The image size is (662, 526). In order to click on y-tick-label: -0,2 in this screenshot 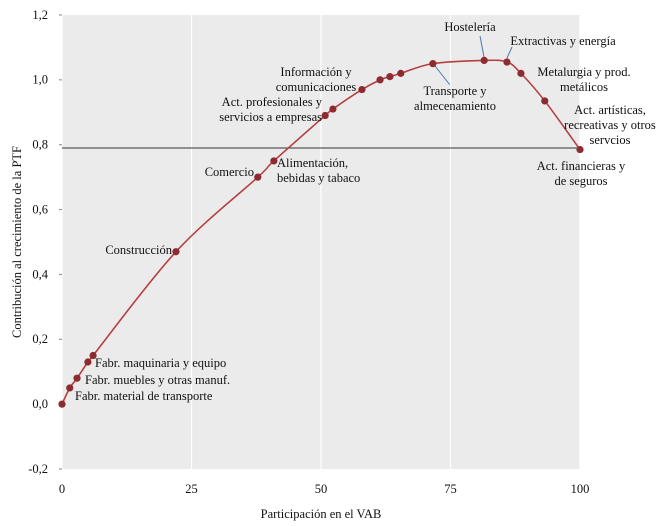, I will do `click(38, 469)`.